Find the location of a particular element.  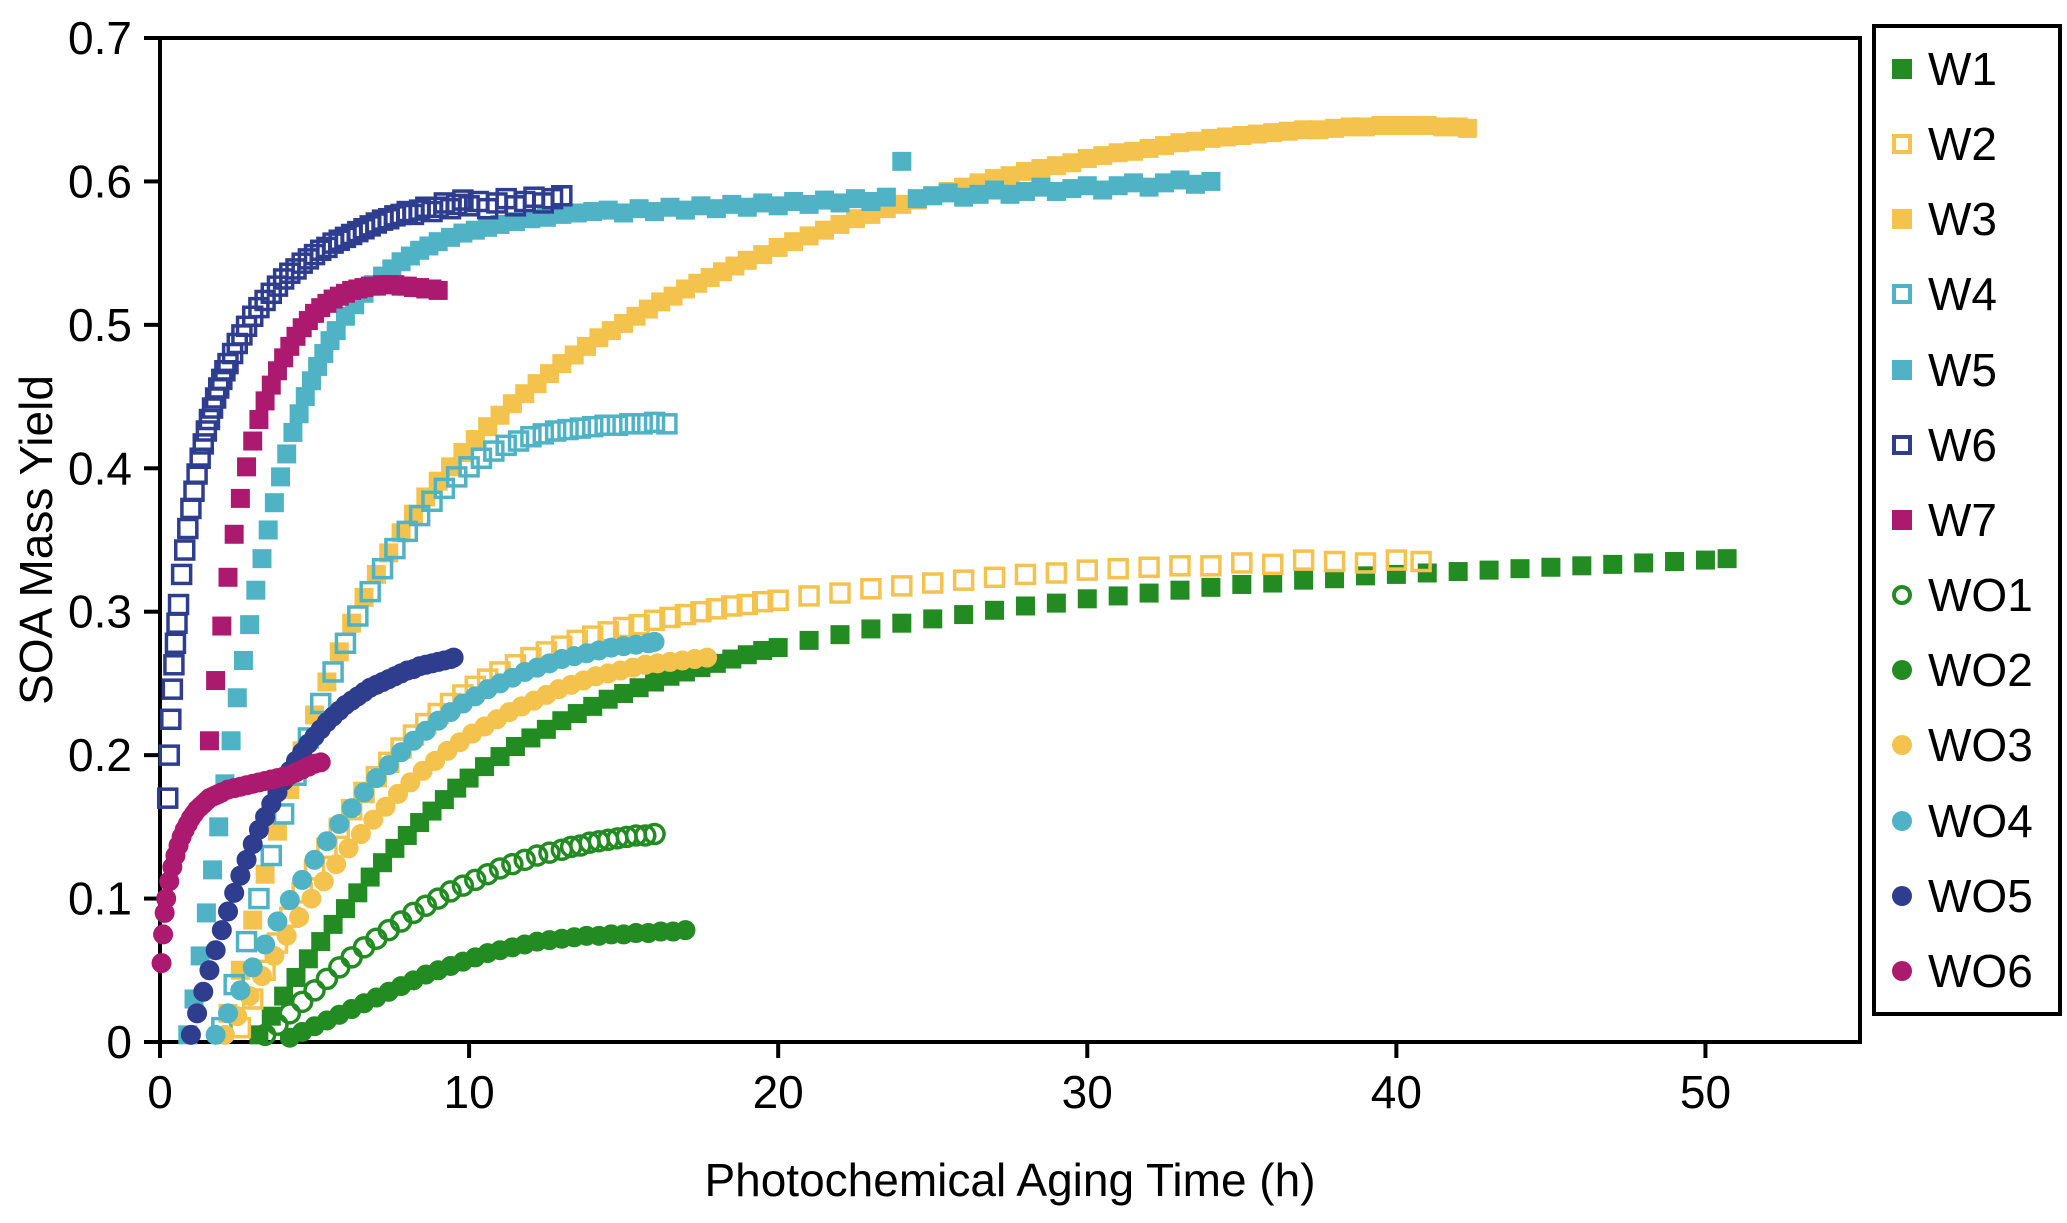

legend-item-WO5: WO5 is located at coordinates (1972, 896).